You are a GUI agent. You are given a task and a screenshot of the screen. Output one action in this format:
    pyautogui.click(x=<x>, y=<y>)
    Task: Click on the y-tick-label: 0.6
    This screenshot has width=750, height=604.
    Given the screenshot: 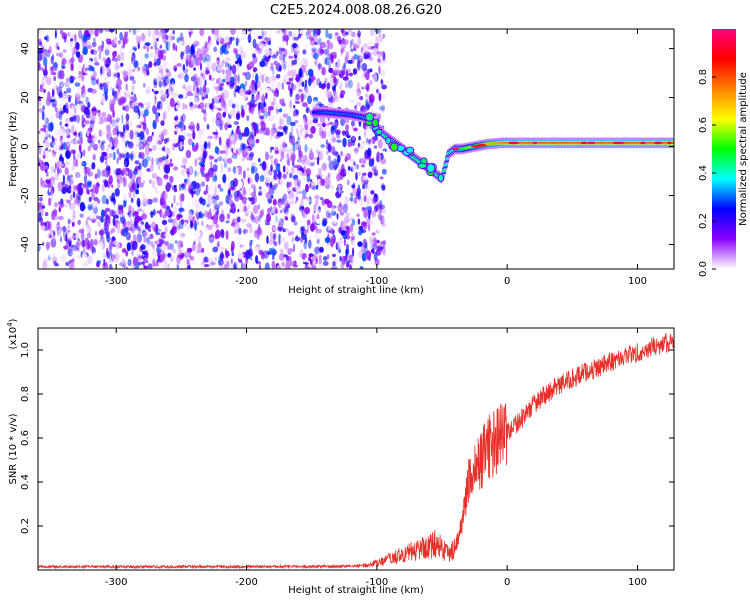 What is the action you would take?
    pyautogui.click(x=25, y=438)
    